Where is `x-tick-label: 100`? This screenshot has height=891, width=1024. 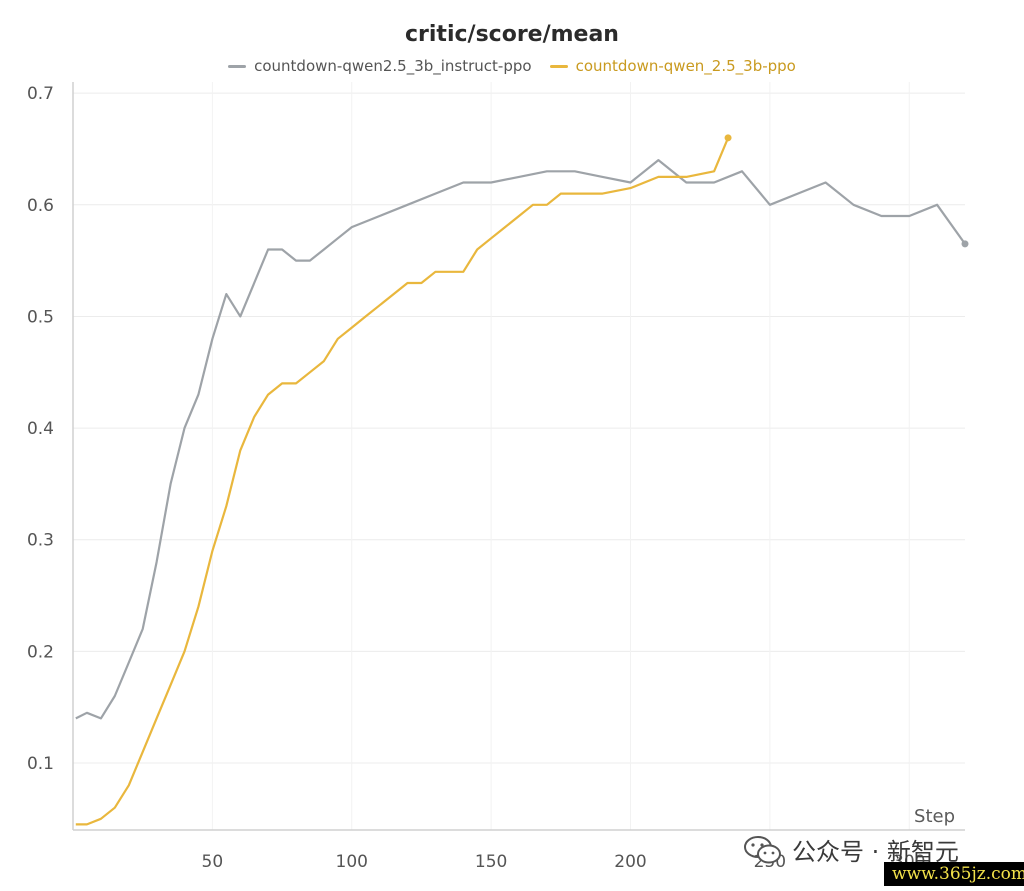 x-tick-label: 100 is located at coordinates (352, 862).